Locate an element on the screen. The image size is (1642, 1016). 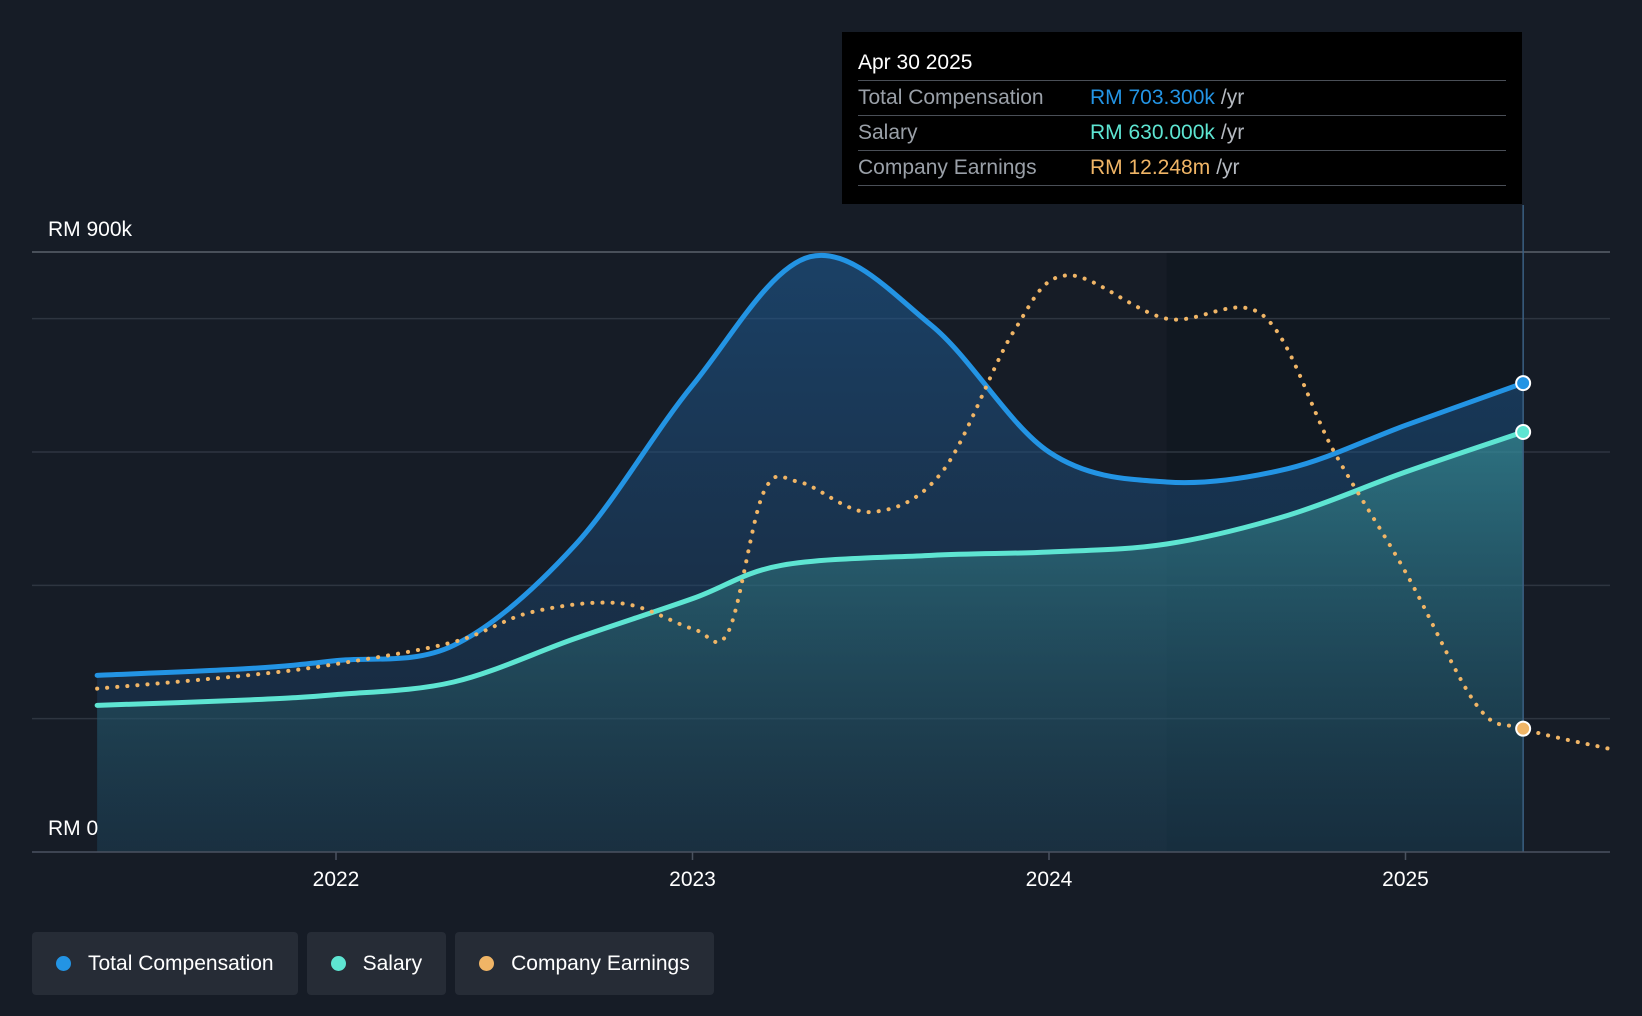
y-label-bottom: RM 0 is located at coordinates (73, 828).